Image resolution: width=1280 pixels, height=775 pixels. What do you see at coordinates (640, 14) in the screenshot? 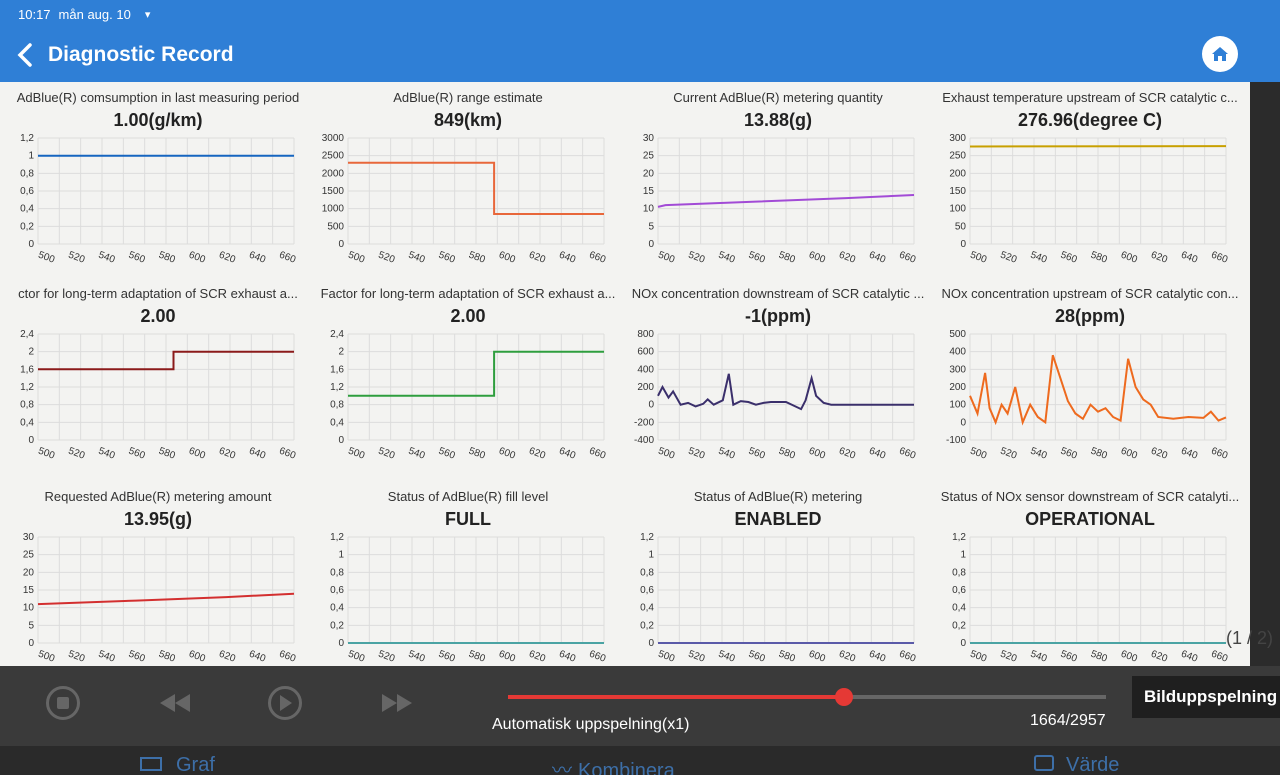
I see `status-bar: 10:17 mån aug. 10 ▾` at bounding box center [640, 14].